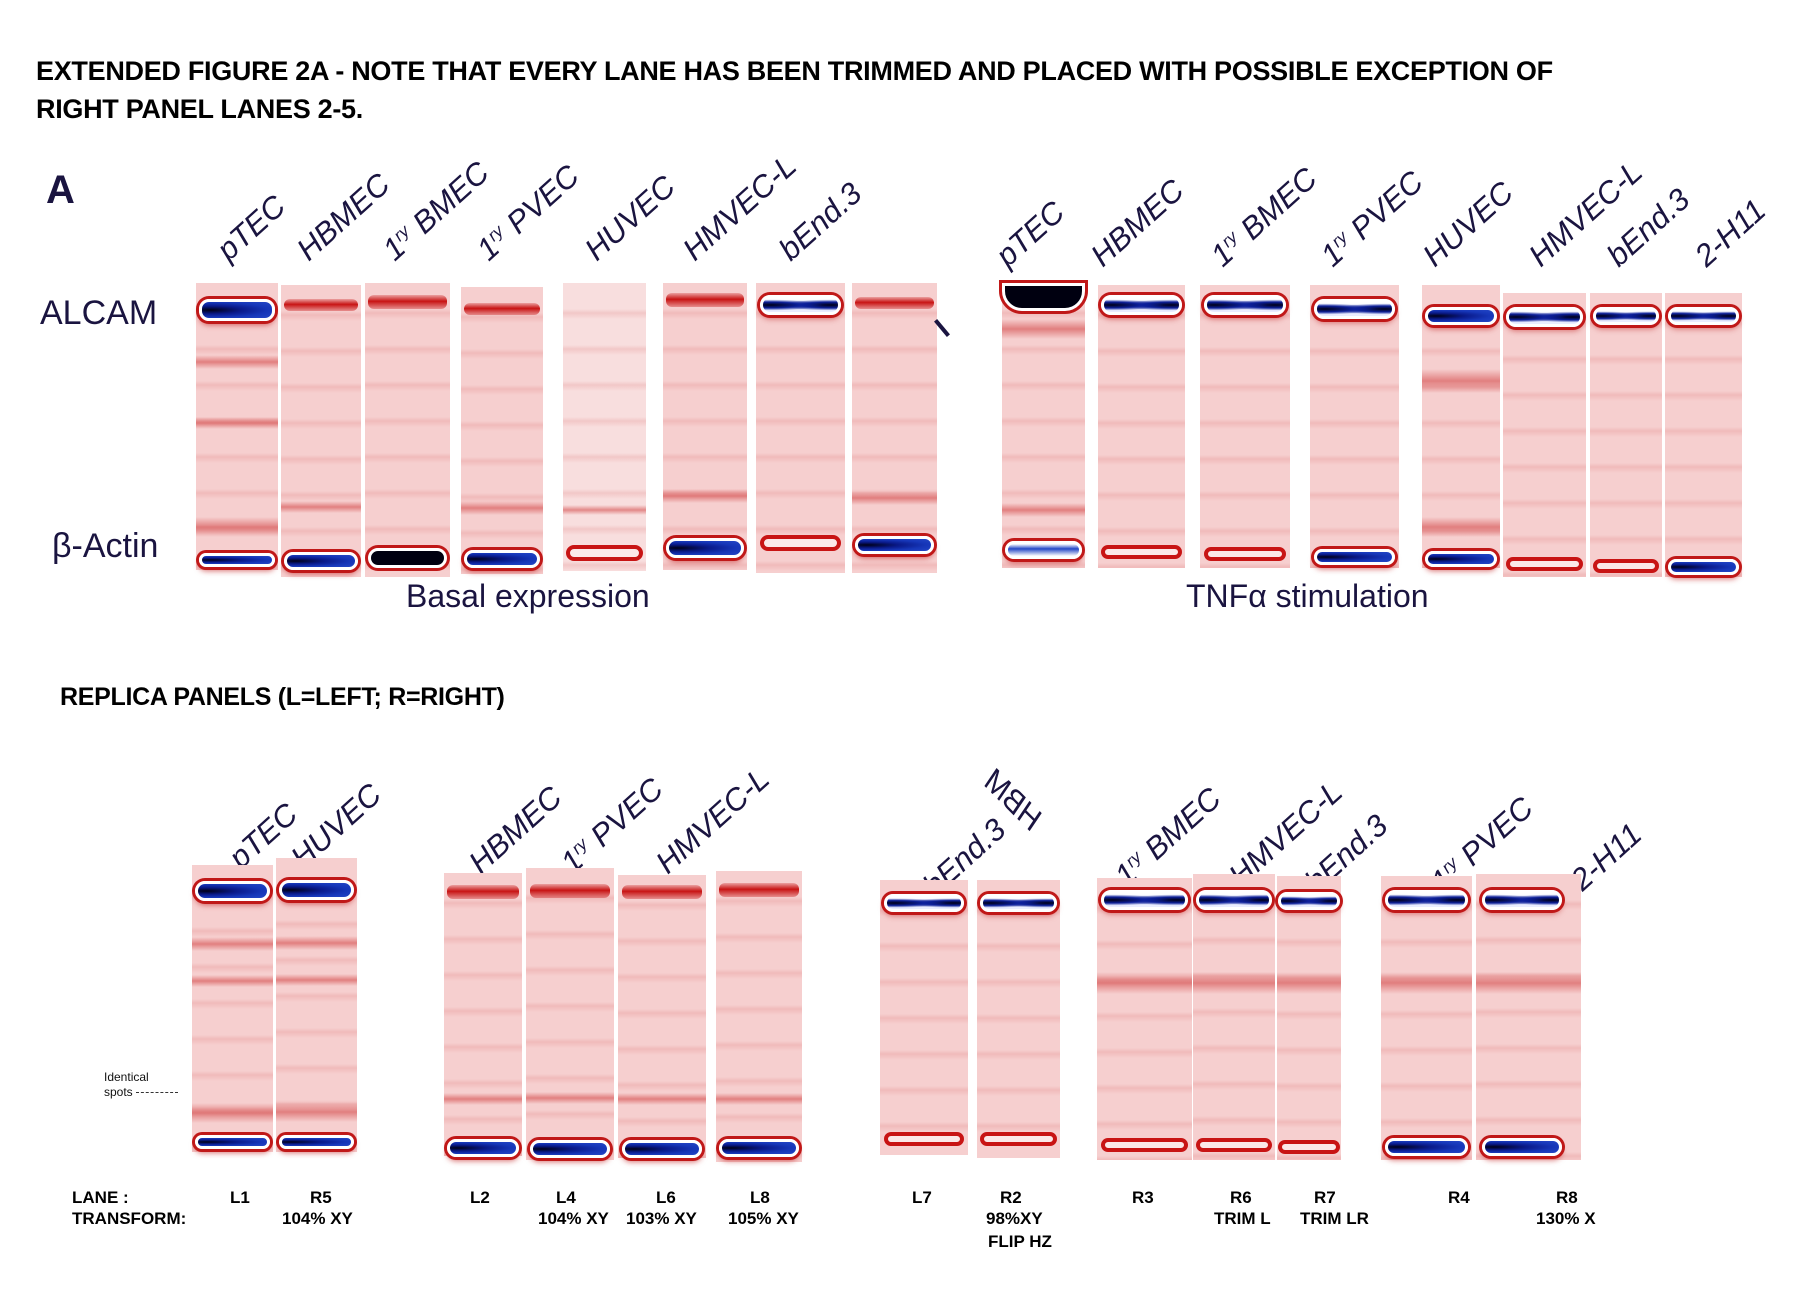 This screenshot has height=1300, width=1800. What do you see at coordinates (712, 820) in the screenshot?
I see `lane-label: HMVEC-L` at bounding box center [712, 820].